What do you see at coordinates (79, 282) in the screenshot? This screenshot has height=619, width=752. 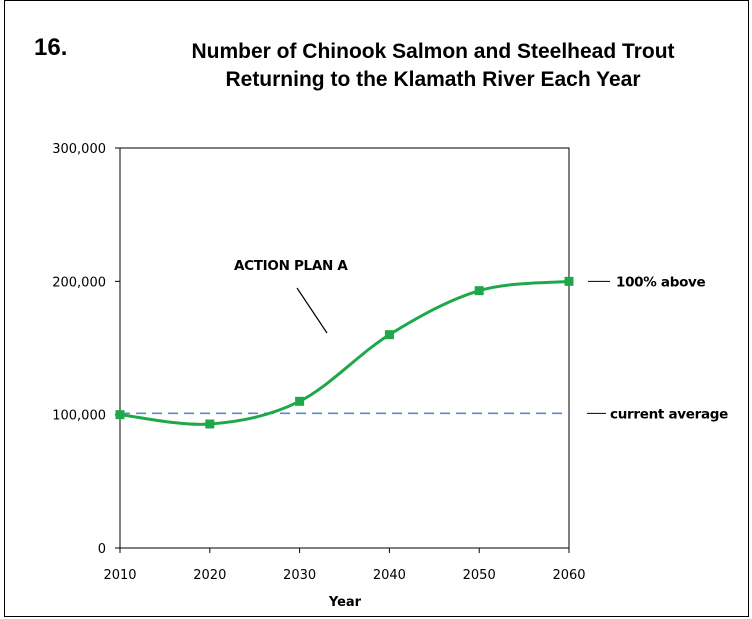 I see `y-tick-label: 200,000` at bounding box center [79, 282].